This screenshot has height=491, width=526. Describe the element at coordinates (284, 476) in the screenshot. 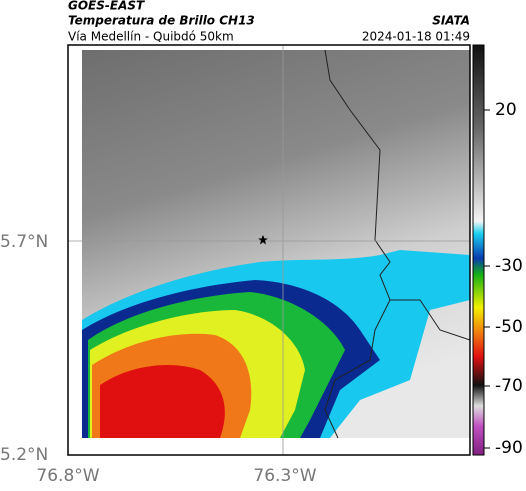

I see `longitude-label: 76.3°W` at that location.